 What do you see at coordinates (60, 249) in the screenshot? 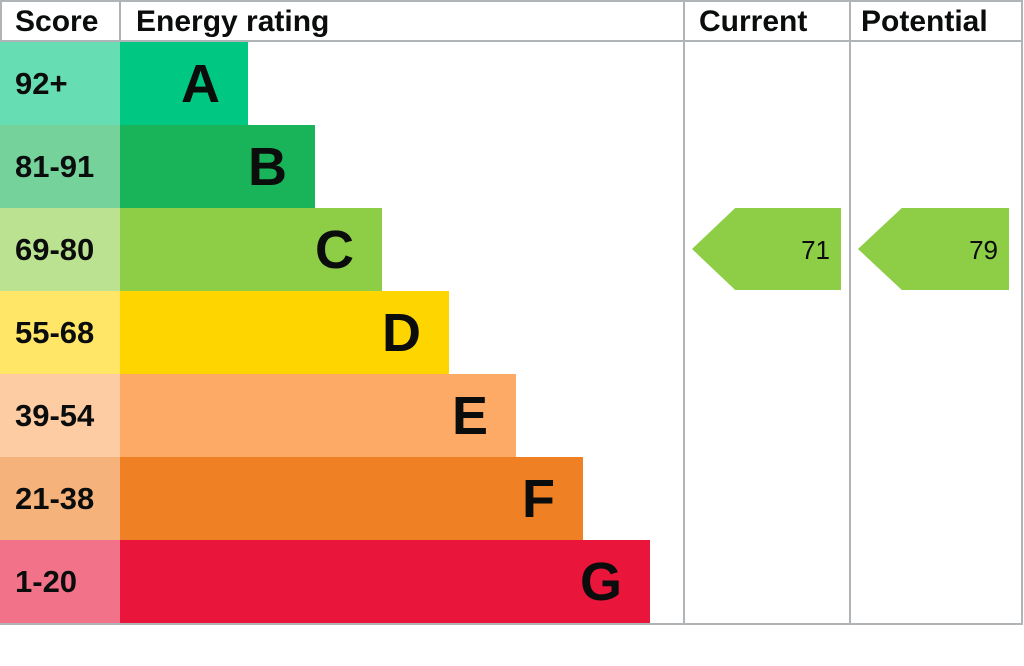
I see `band-score-range: 69-80` at bounding box center [60, 249].